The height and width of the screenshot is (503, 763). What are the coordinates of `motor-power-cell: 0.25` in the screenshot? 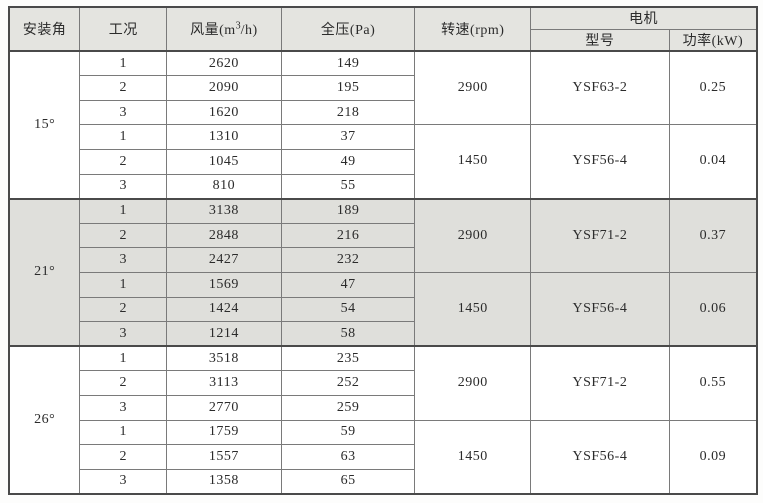 It's located at (713, 88).